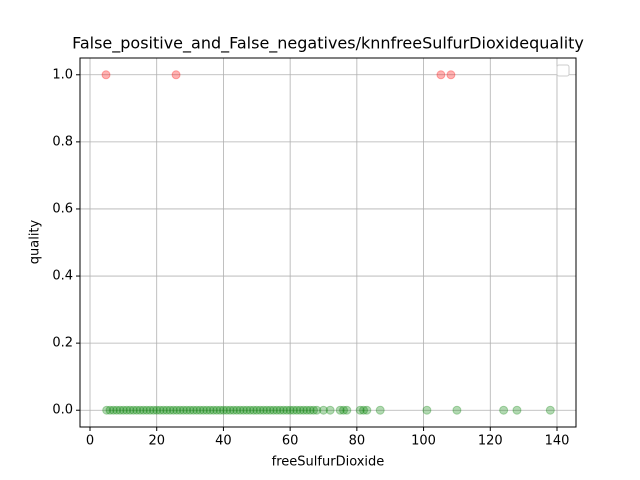 This screenshot has width=640, height=480. What do you see at coordinates (90, 441) in the screenshot?
I see `x-tick-label: 0` at bounding box center [90, 441].